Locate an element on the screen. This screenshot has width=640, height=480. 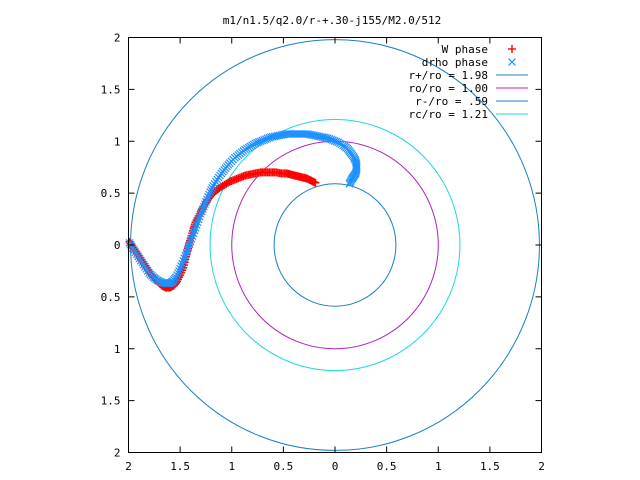
legend-label: W phase is located at coordinates (465, 49).